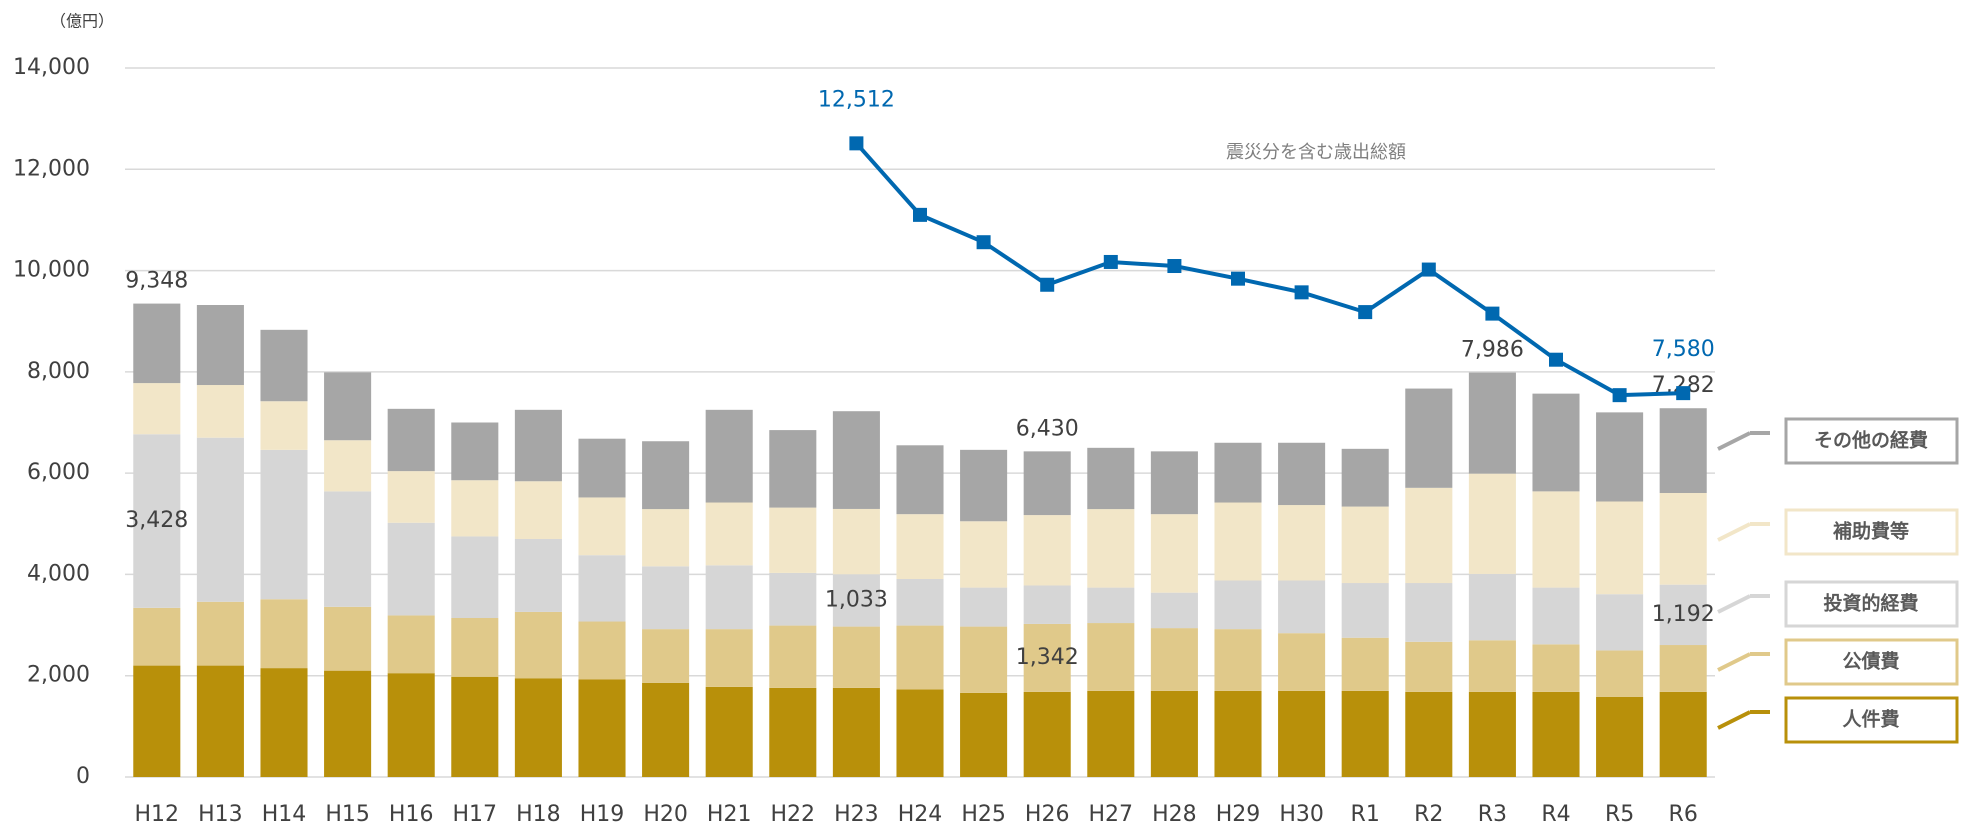  I want to click on y-tick-label: 2,000, so click(58, 675).